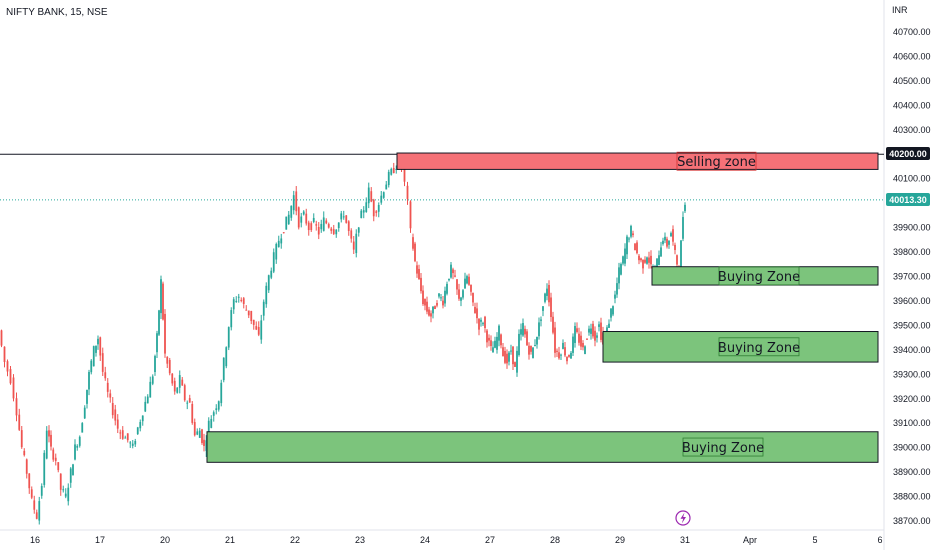  I want to click on event-lightning-icon, so click(683, 518).